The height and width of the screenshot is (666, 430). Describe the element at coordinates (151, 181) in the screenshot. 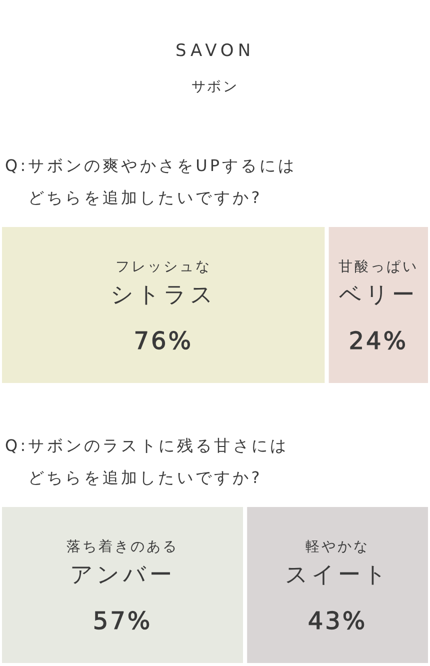

I see `chart-title: Q:サボンの爽やかさをUPするにはどちらを追加したいですか?` at that location.